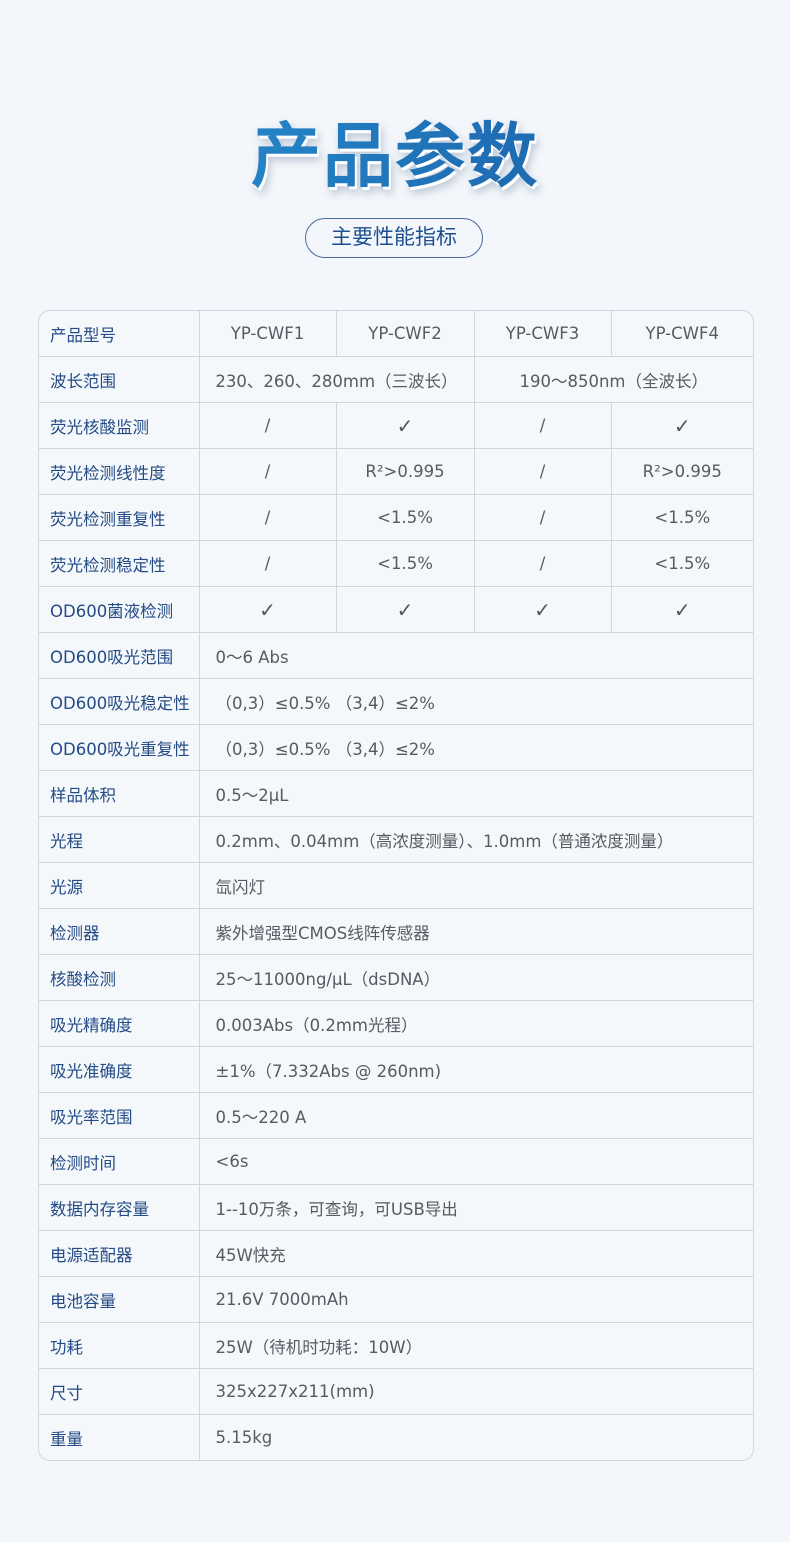  I want to click on table-row: 核酸检测 25～11000ng/μL（dsDNA）, so click(396, 977).